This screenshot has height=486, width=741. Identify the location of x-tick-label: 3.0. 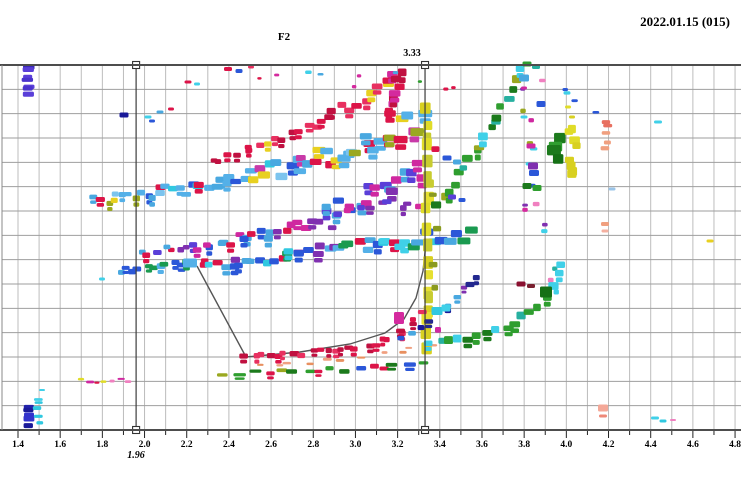
(356, 445).